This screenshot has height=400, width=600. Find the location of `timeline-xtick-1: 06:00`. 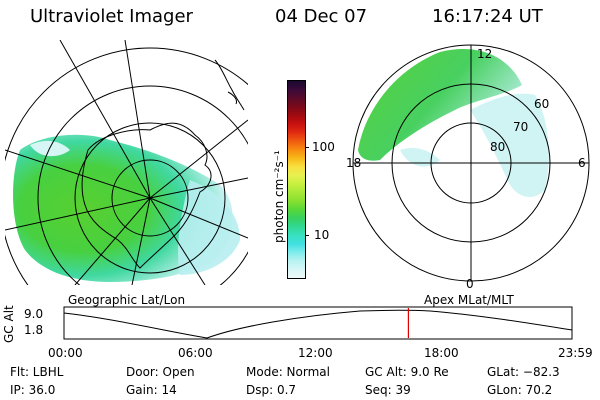

timeline-xtick-1: 06:00 is located at coordinates (195, 353).